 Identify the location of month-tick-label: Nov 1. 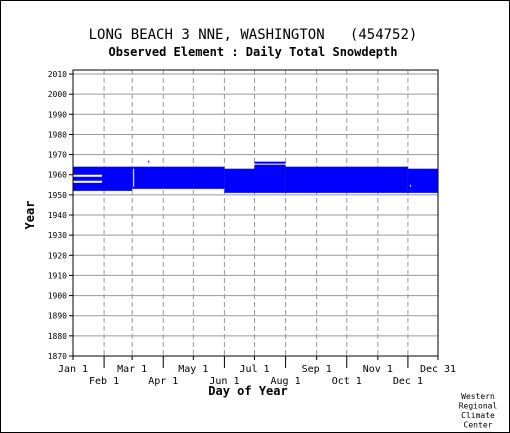
(378, 369).